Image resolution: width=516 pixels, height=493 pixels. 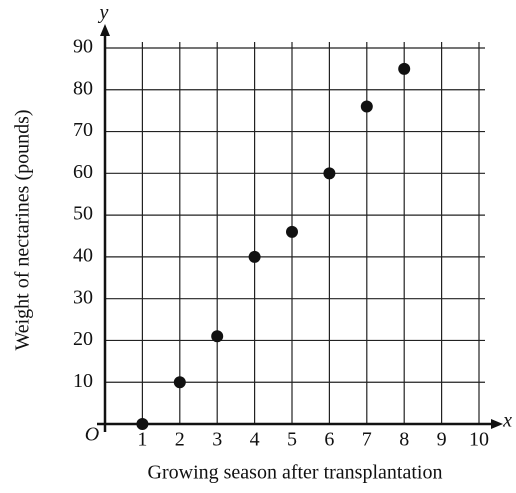 What do you see at coordinates (217, 440) in the screenshot?
I see `x-tick-label: 3` at bounding box center [217, 440].